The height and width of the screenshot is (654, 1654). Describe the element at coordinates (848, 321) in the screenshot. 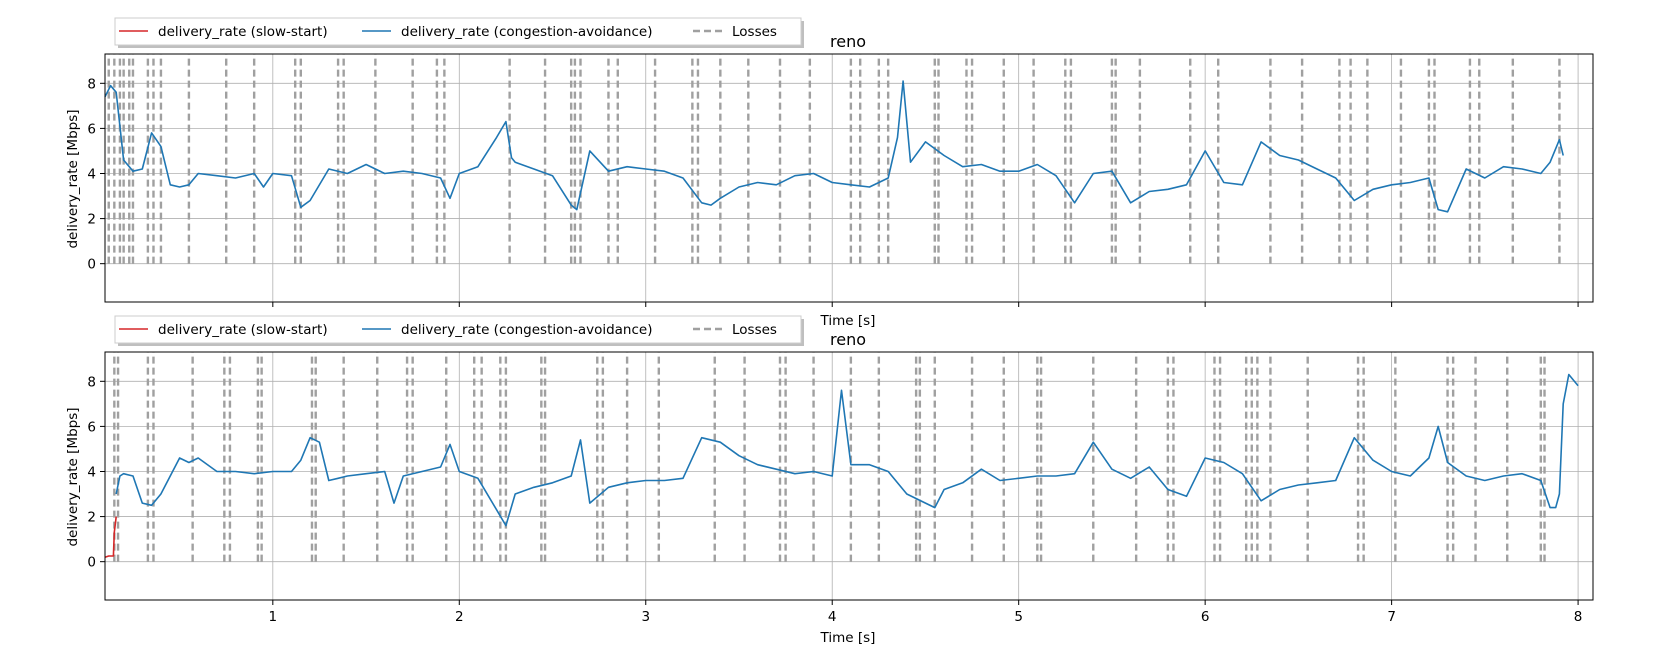

I see `top-x-axis-label: Time [s]` at that location.